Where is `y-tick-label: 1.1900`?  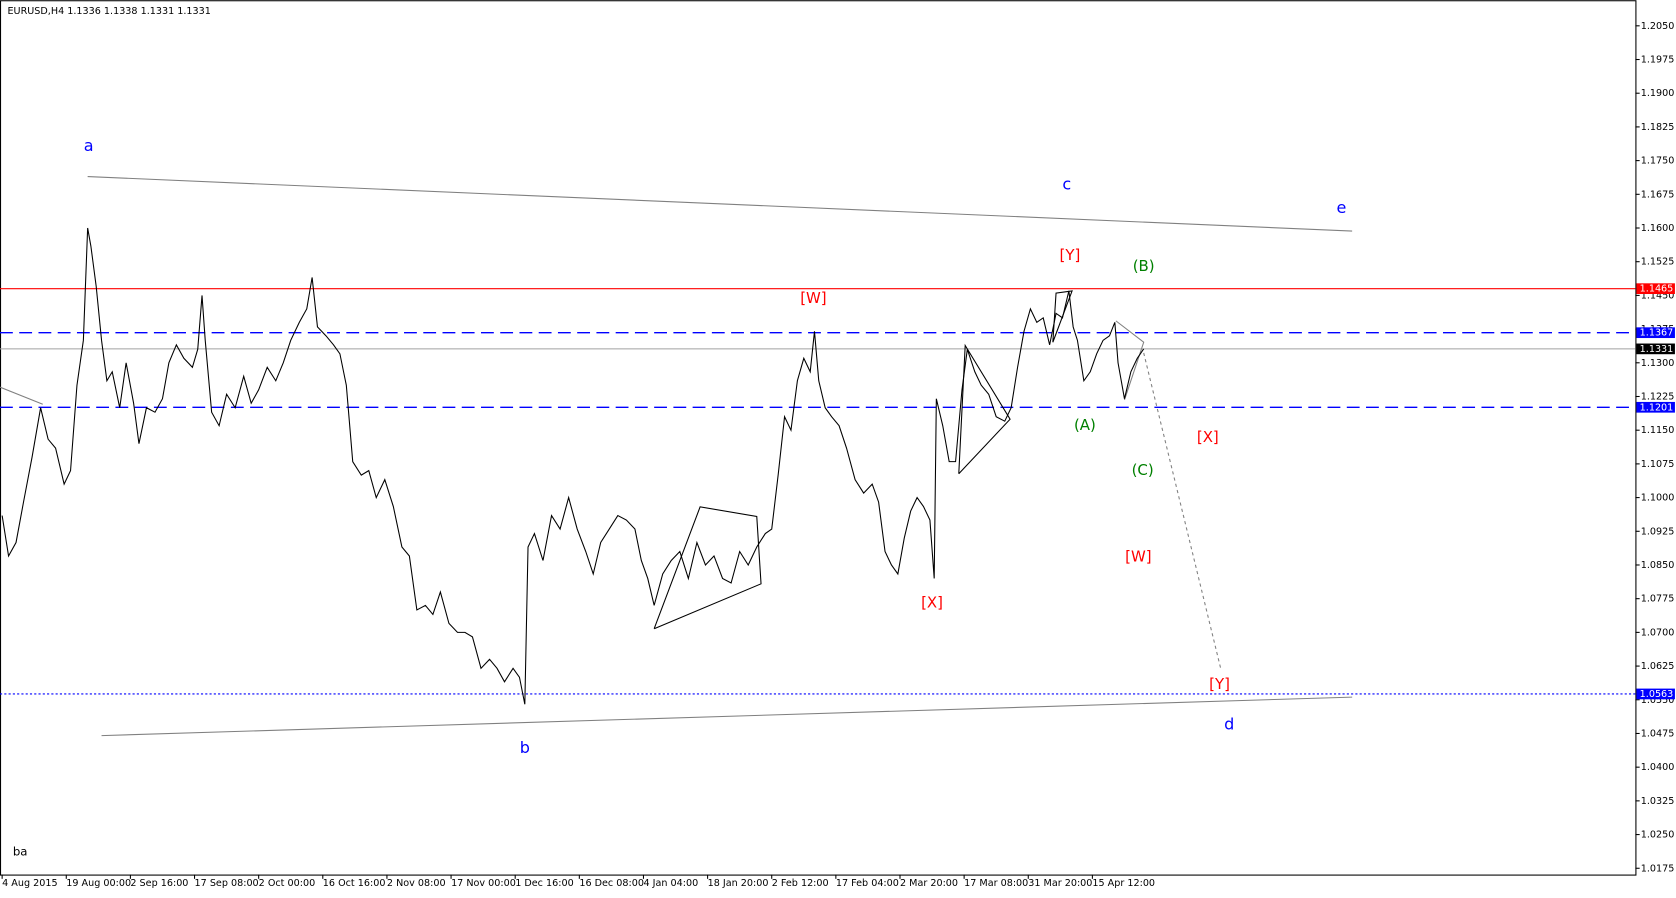
y-tick-label: 1.1900 is located at coordinates (1658, 93).